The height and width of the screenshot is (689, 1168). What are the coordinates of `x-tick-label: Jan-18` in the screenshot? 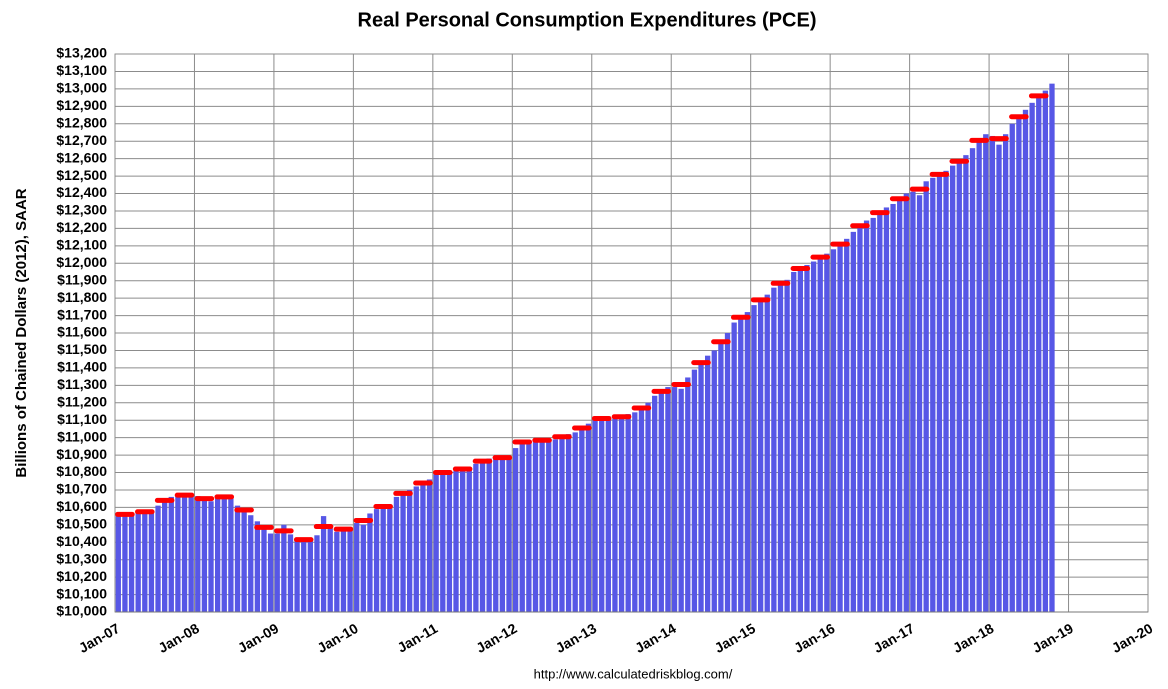 It's located at (973, 638).